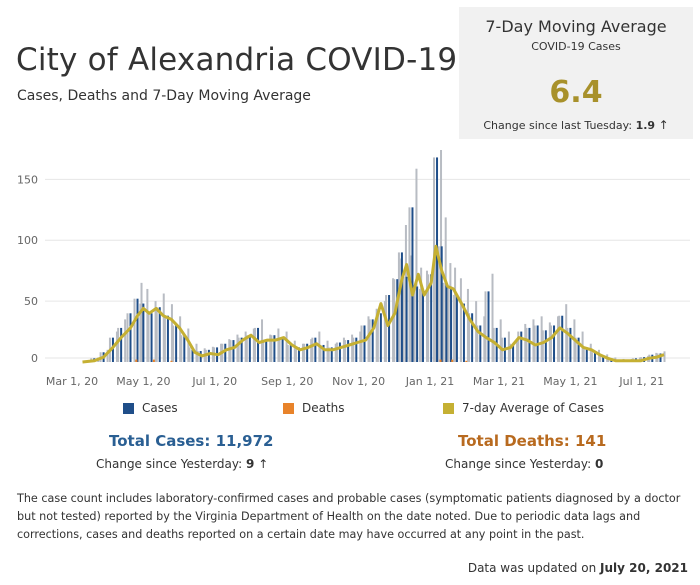 The image size is (700, 585). What do you see at coordinates (532, 568) in the screenshot?
I see `updated-prefix: Data was updated on` at bounding box center [532, 568].